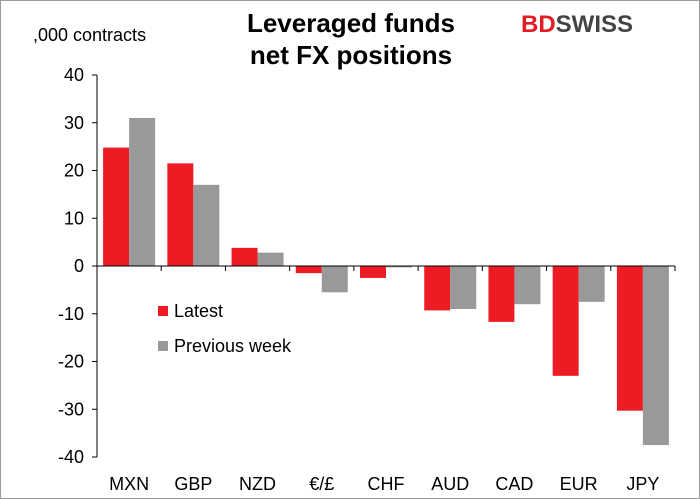 The image size is (700, 499). What do you see at coordinates (538, 24) in the screenshot?
I see `logo-bd-text: BD` at bounding box center [538, 24].